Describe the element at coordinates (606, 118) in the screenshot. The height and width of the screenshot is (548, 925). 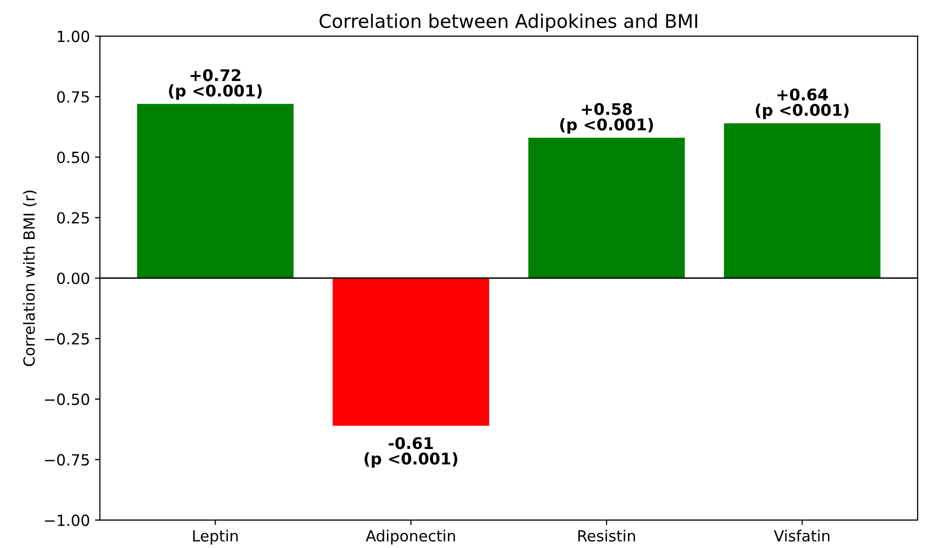
I see `data-label: +0.58 (p <0.001)` at that location.